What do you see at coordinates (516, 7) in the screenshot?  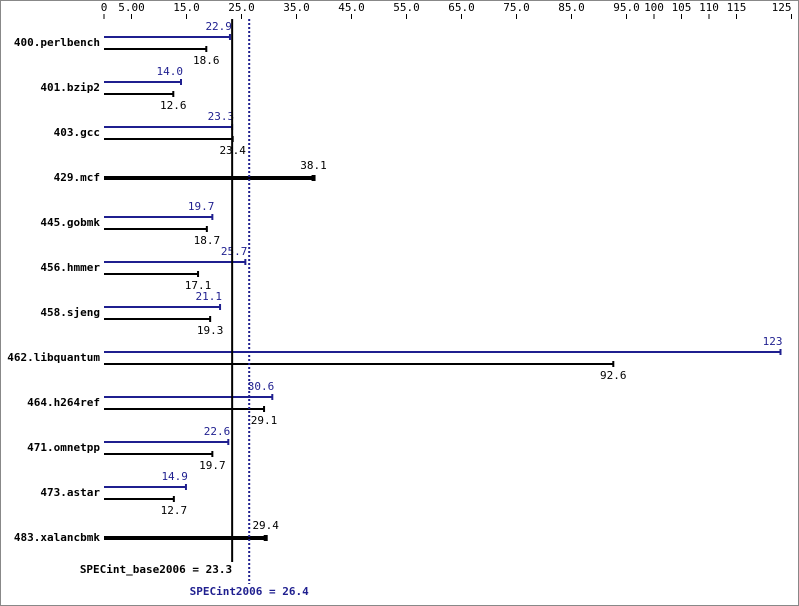 I see `x-tick-label: 75.0` at bounding box center [516, 7].